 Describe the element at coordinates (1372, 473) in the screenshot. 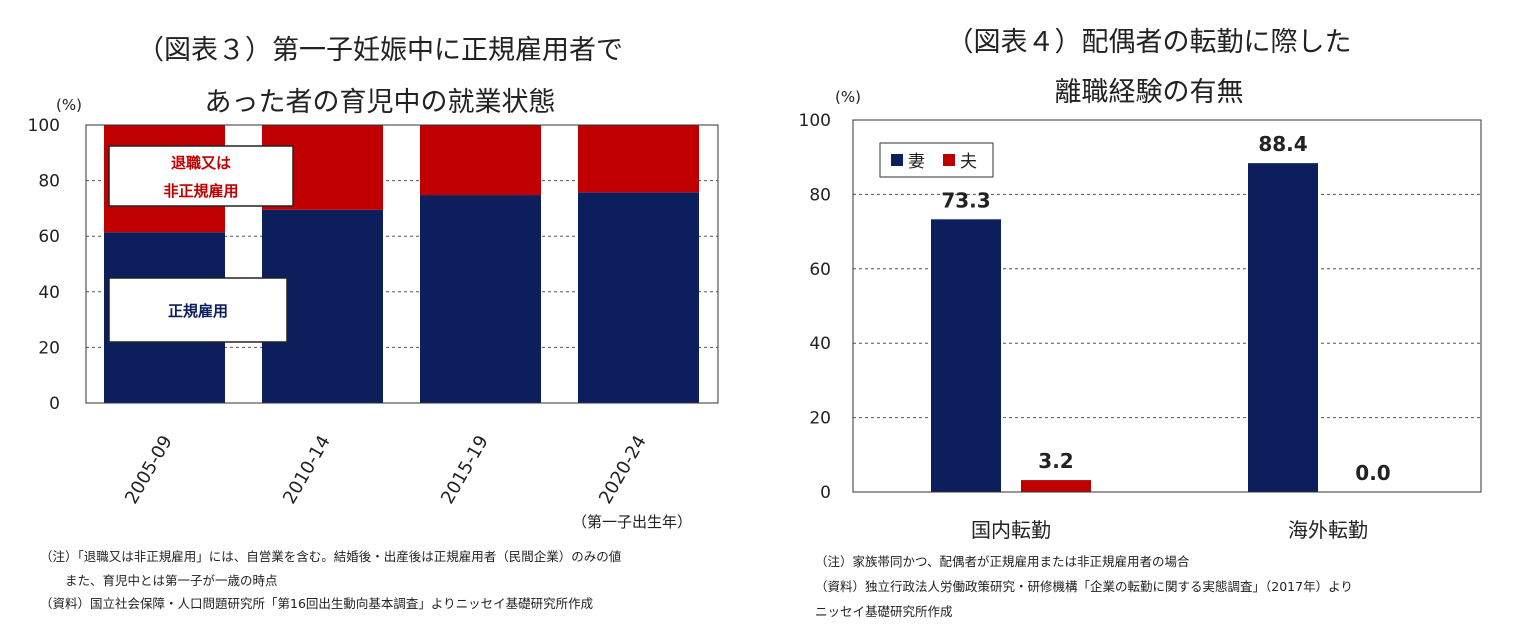

I see `data-label: 0.0` at that location.